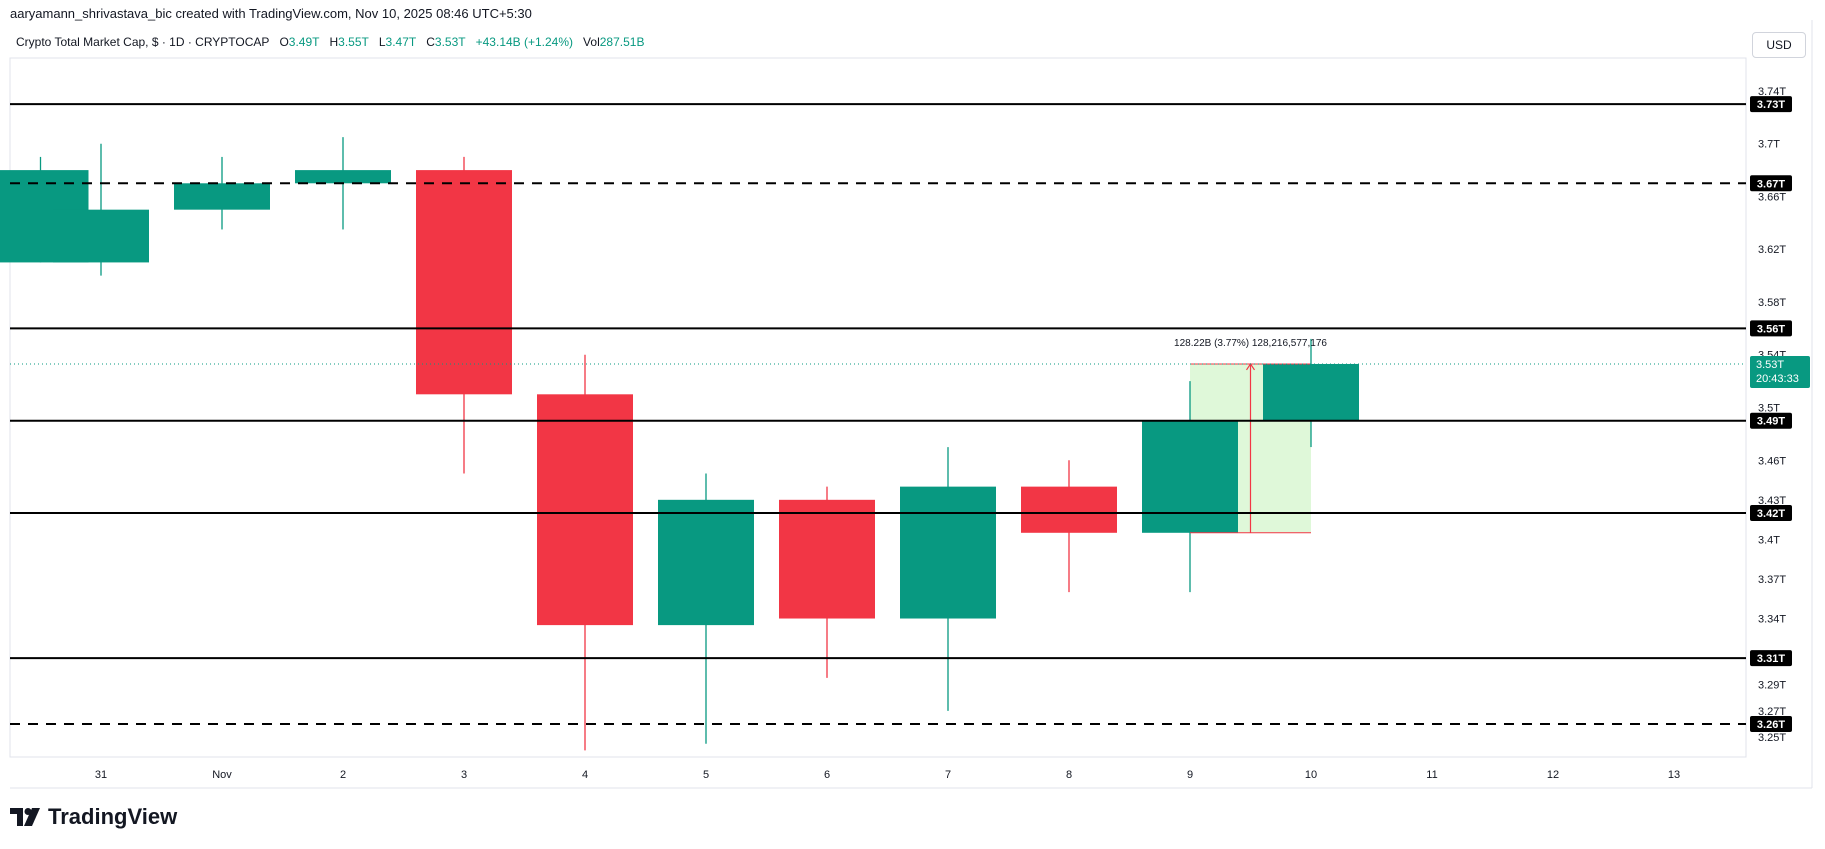 This screenshot has height=849, width=1825. I want to click on x-tick-label: 4, so click(585, 775).